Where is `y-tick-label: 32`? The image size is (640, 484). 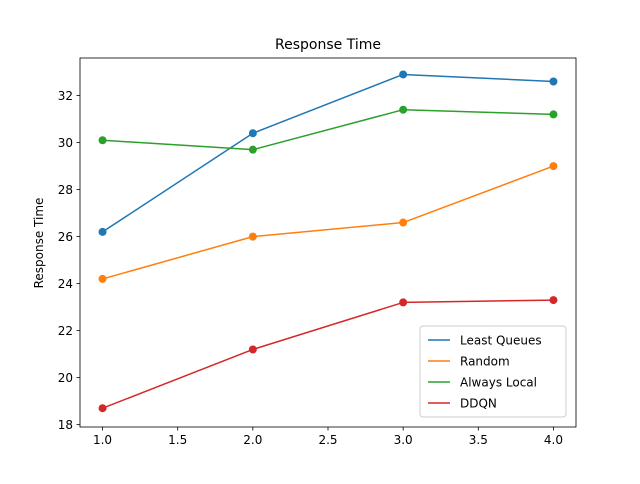 y-tick-label: 32 is located at coordinates (65, 96).